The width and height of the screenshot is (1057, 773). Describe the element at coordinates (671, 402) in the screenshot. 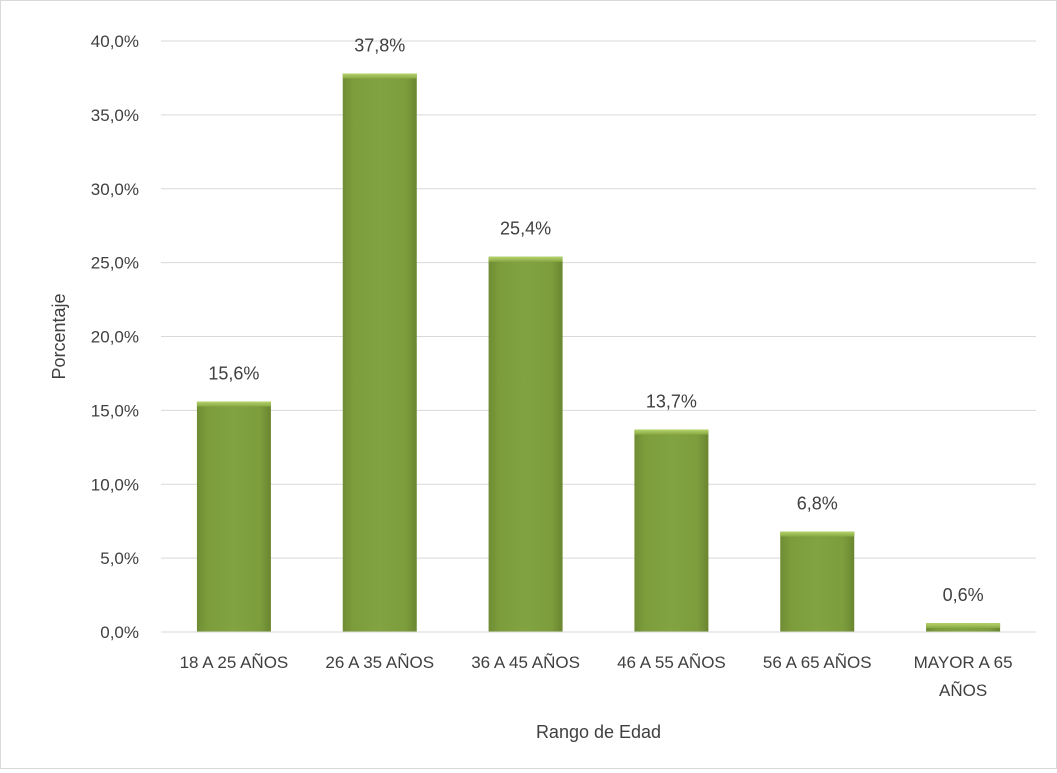

I see `data-label: 13,7%` at that location.